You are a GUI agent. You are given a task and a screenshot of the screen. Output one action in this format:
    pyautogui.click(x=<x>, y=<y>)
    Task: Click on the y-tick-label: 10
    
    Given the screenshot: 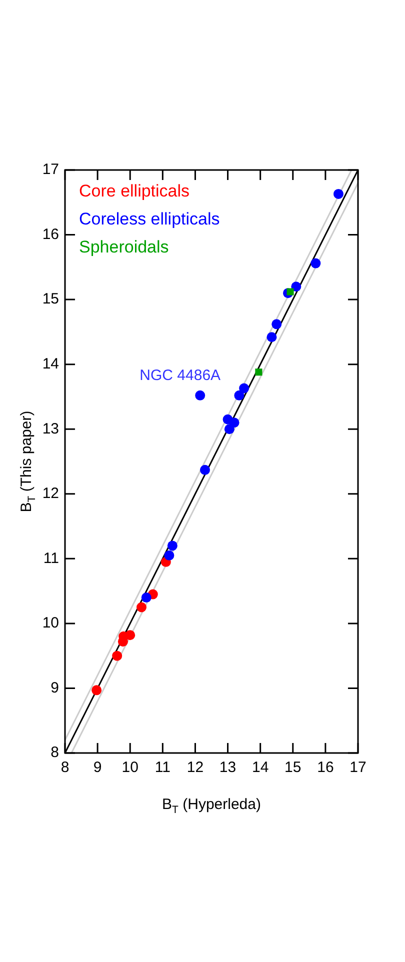 What is the action you would take?
    pyautogui.click(x=50, y=623)
    